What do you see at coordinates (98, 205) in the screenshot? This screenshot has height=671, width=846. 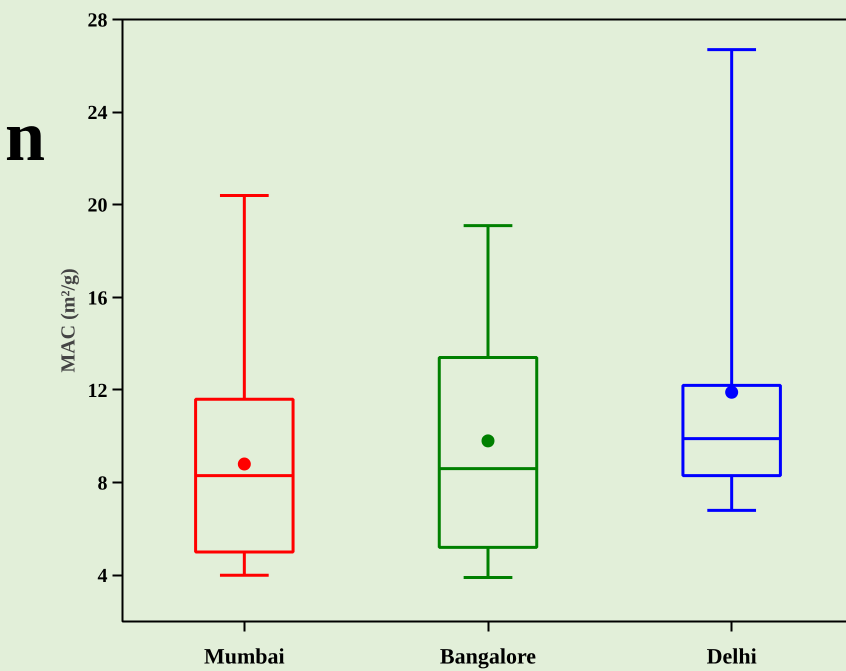 I see `y-tick-label: 20` at bounding box center [98, 205].